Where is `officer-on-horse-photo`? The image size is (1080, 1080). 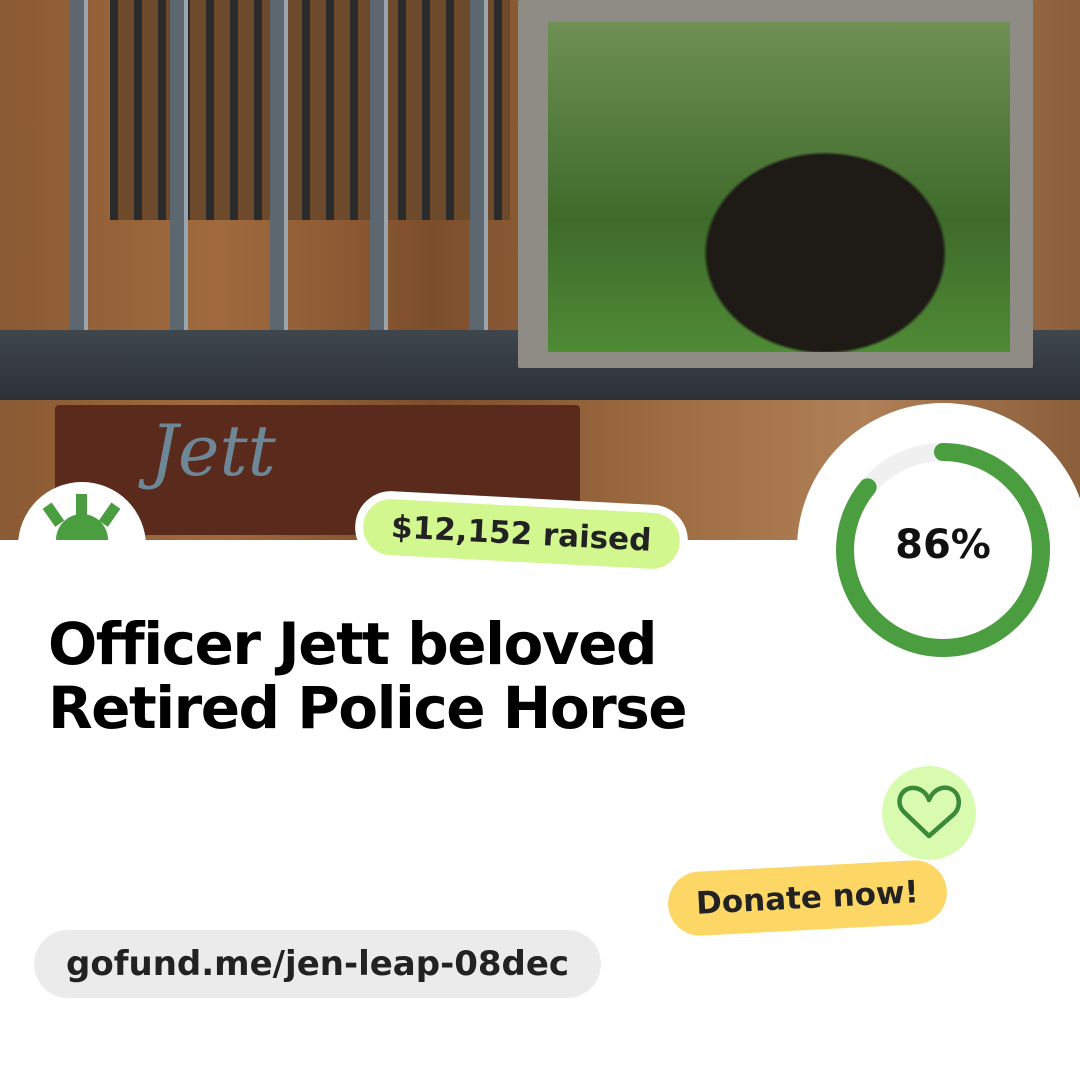
officer-on-horse-photo is located at coordinates (779, 187).